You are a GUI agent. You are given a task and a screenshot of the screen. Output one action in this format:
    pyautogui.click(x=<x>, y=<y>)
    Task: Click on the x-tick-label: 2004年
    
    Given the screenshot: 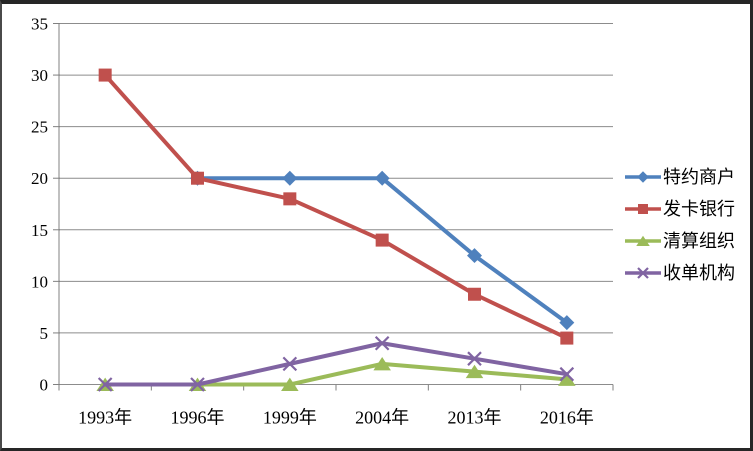 What is the action you would take?
    pyautogui.click(x=382, y=418)
    